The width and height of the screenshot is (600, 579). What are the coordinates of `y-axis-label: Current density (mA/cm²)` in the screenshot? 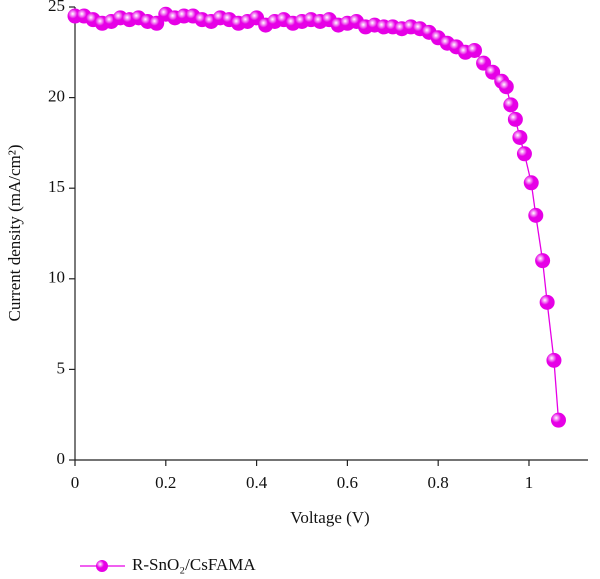 It's located at (14, 233).